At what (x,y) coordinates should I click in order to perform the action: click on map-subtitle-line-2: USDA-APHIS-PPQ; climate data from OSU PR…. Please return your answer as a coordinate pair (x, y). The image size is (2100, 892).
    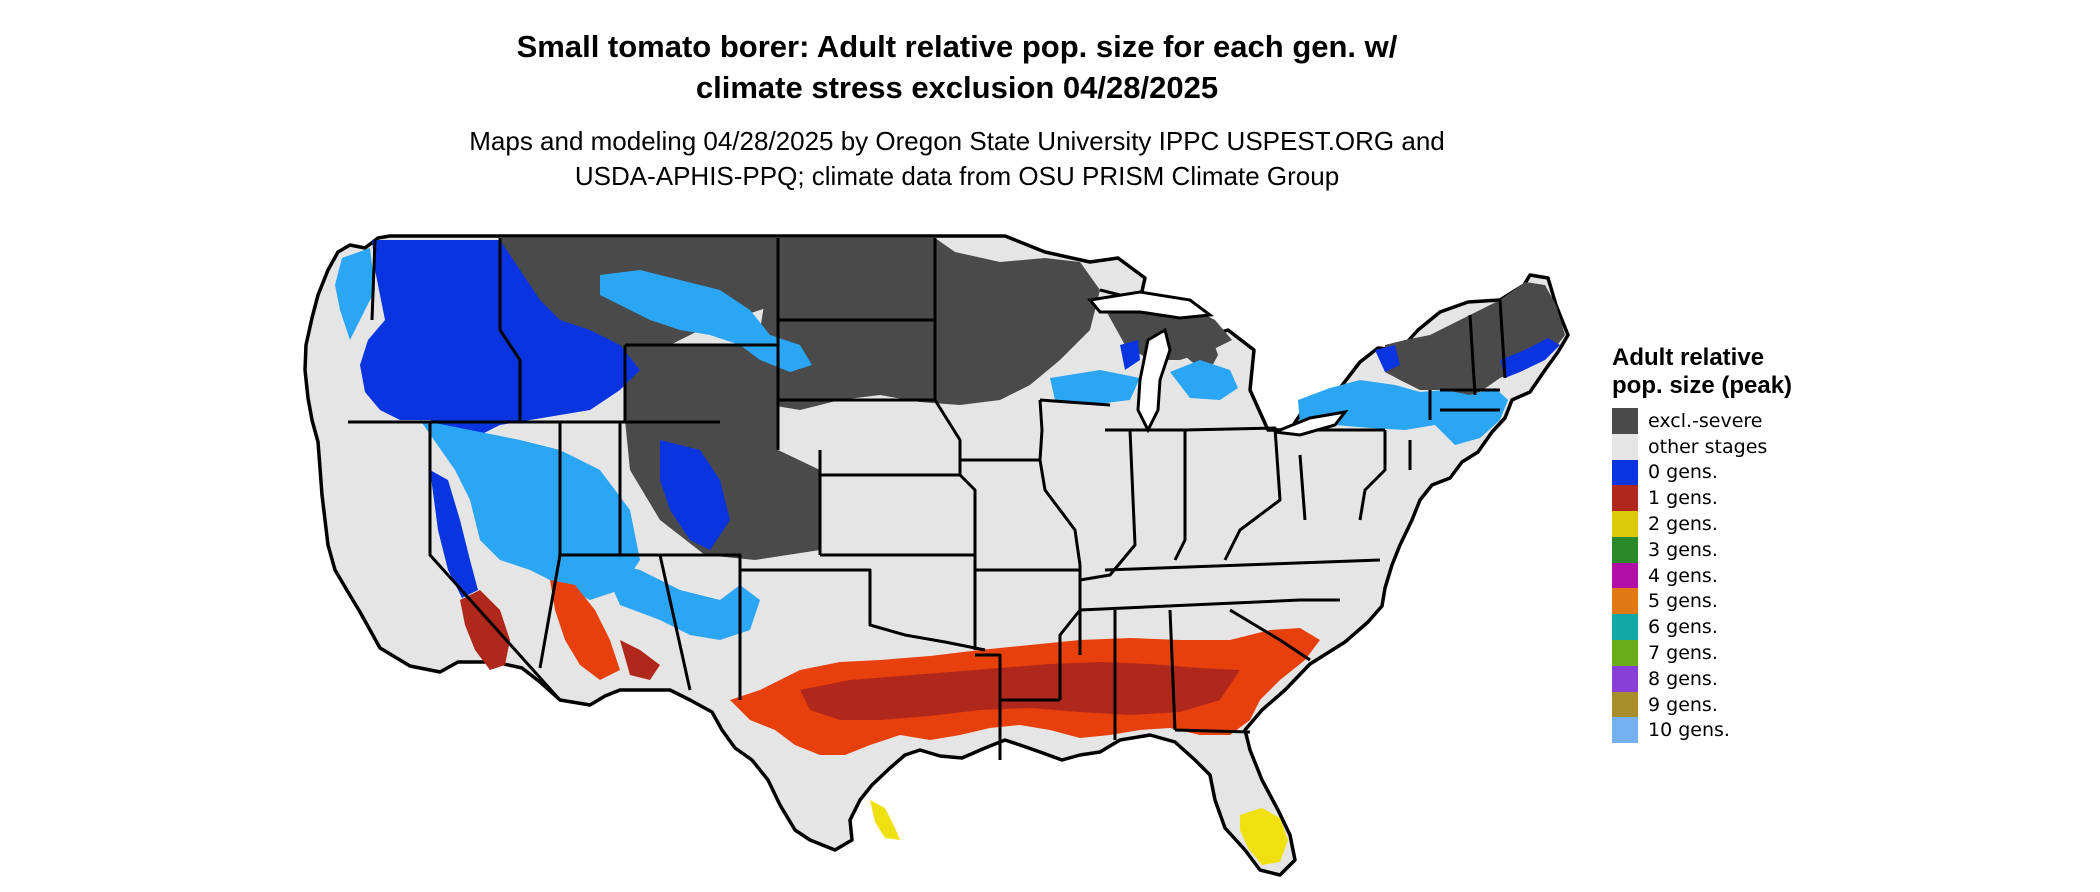
    Looking at the image, I should click on (957, 176).